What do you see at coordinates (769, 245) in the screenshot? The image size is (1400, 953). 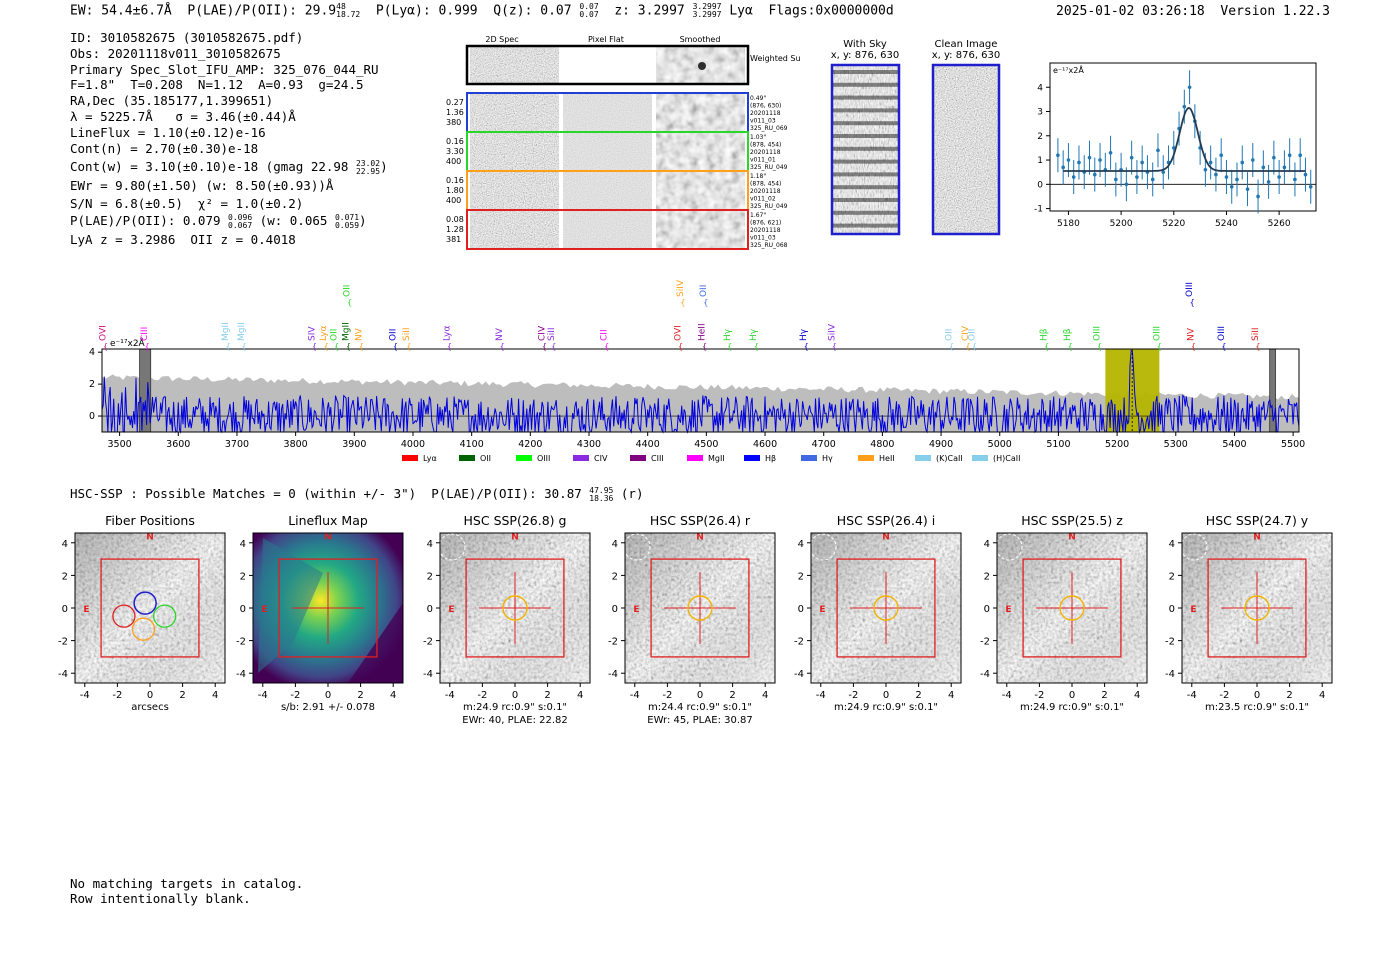 I see `cutout-row-meta: 325_RU_068` at bounding box center [769, 245].